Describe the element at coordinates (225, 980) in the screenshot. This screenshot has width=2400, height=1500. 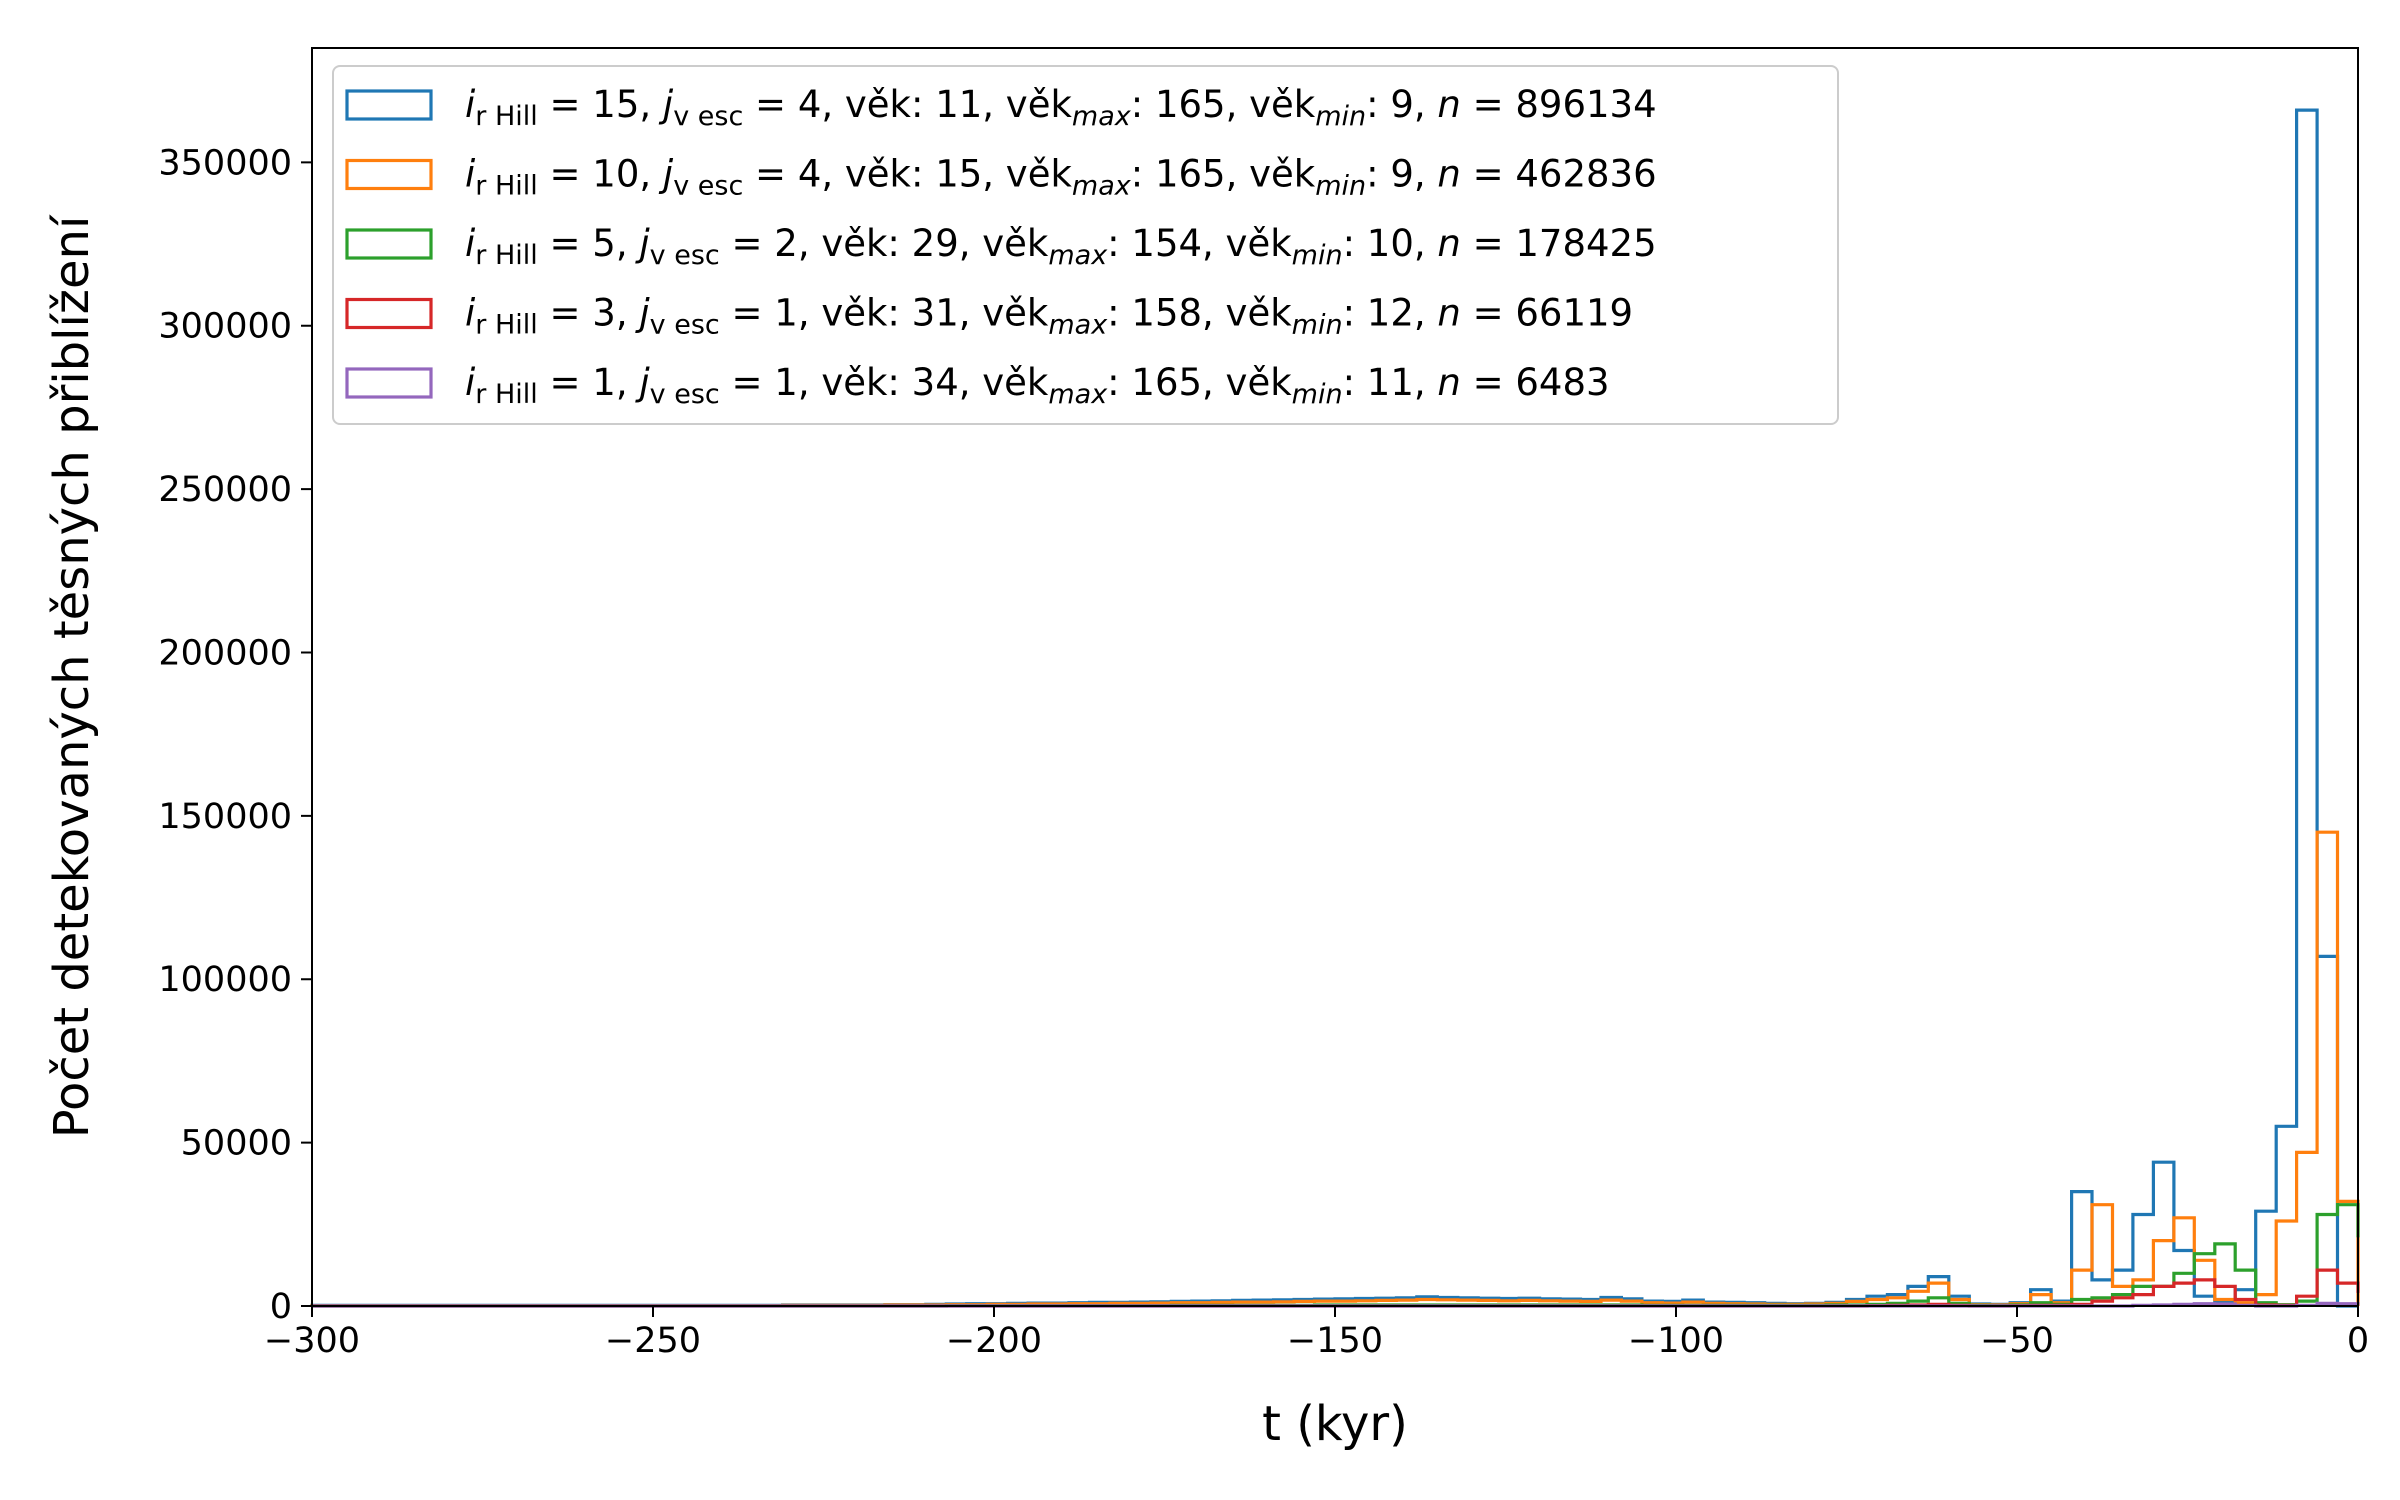
I see `y-tick-label: 100000` at that location.